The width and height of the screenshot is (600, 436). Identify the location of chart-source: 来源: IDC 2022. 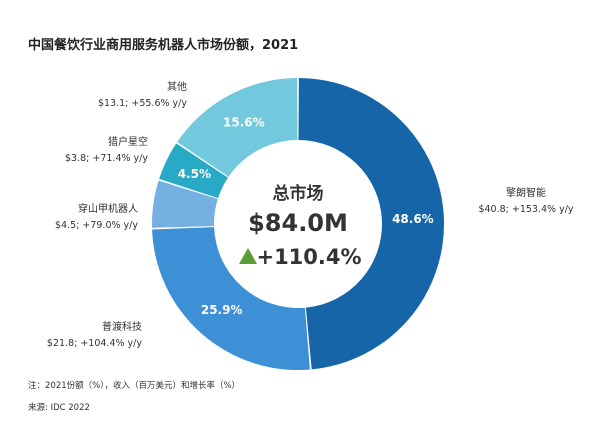
(59, 408).